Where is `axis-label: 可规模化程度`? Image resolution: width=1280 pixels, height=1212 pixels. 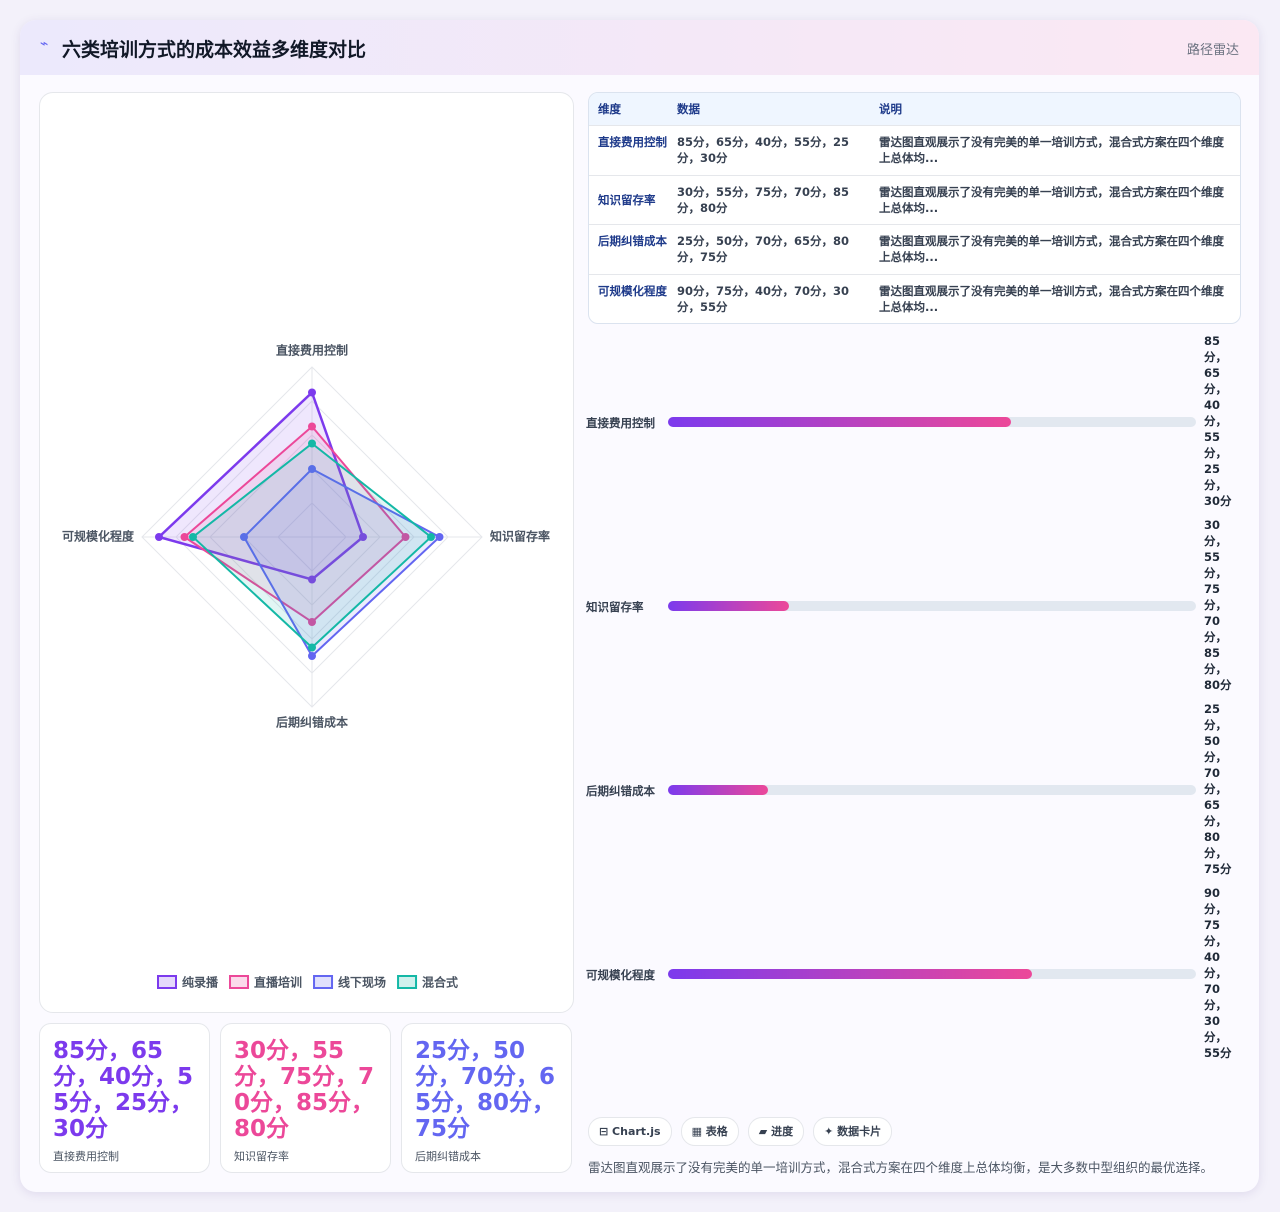
axis-label: 可规模化程度 is located at coordinates (98, 536).